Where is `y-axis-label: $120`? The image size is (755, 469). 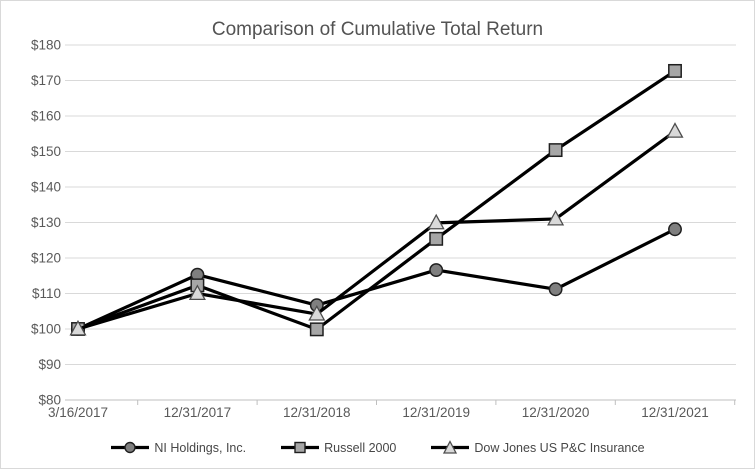 y-axis-label: $120 is located at coordinates (46, 258).